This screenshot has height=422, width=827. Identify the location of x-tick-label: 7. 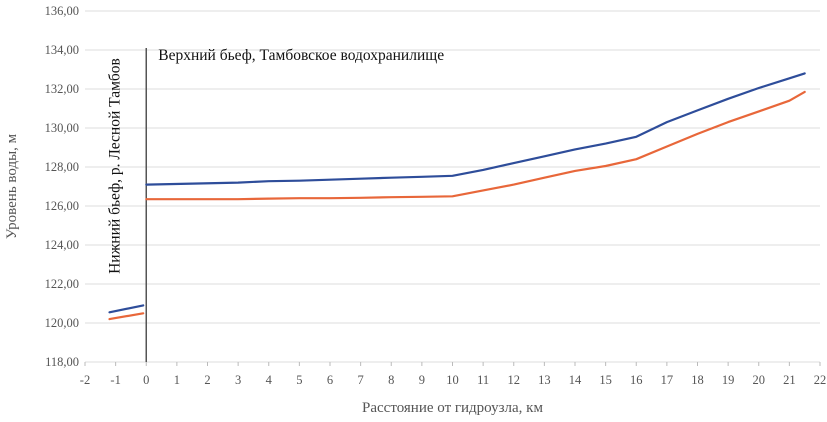
(361, 380).